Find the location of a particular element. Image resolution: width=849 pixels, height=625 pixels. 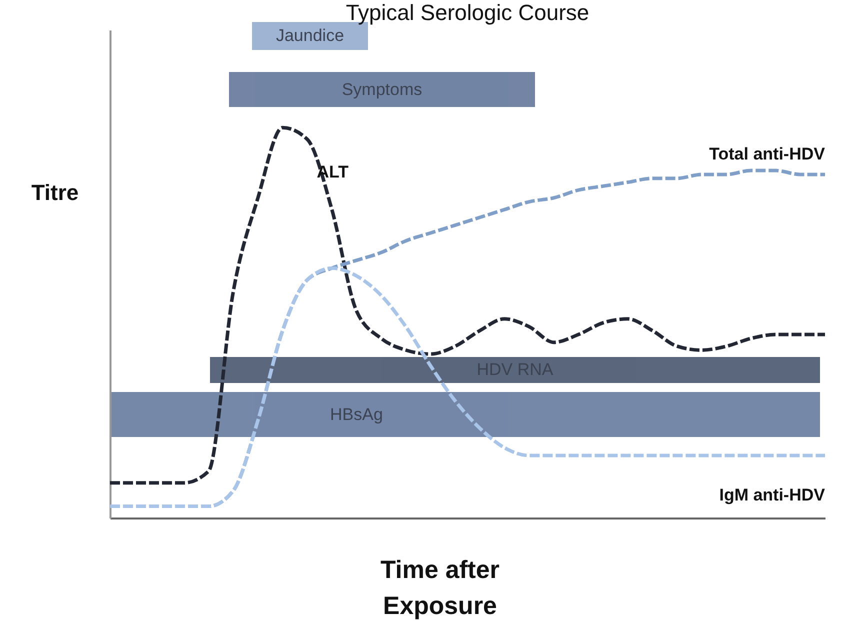

y-axis-title: Titre is located at coordinates (55, 193).